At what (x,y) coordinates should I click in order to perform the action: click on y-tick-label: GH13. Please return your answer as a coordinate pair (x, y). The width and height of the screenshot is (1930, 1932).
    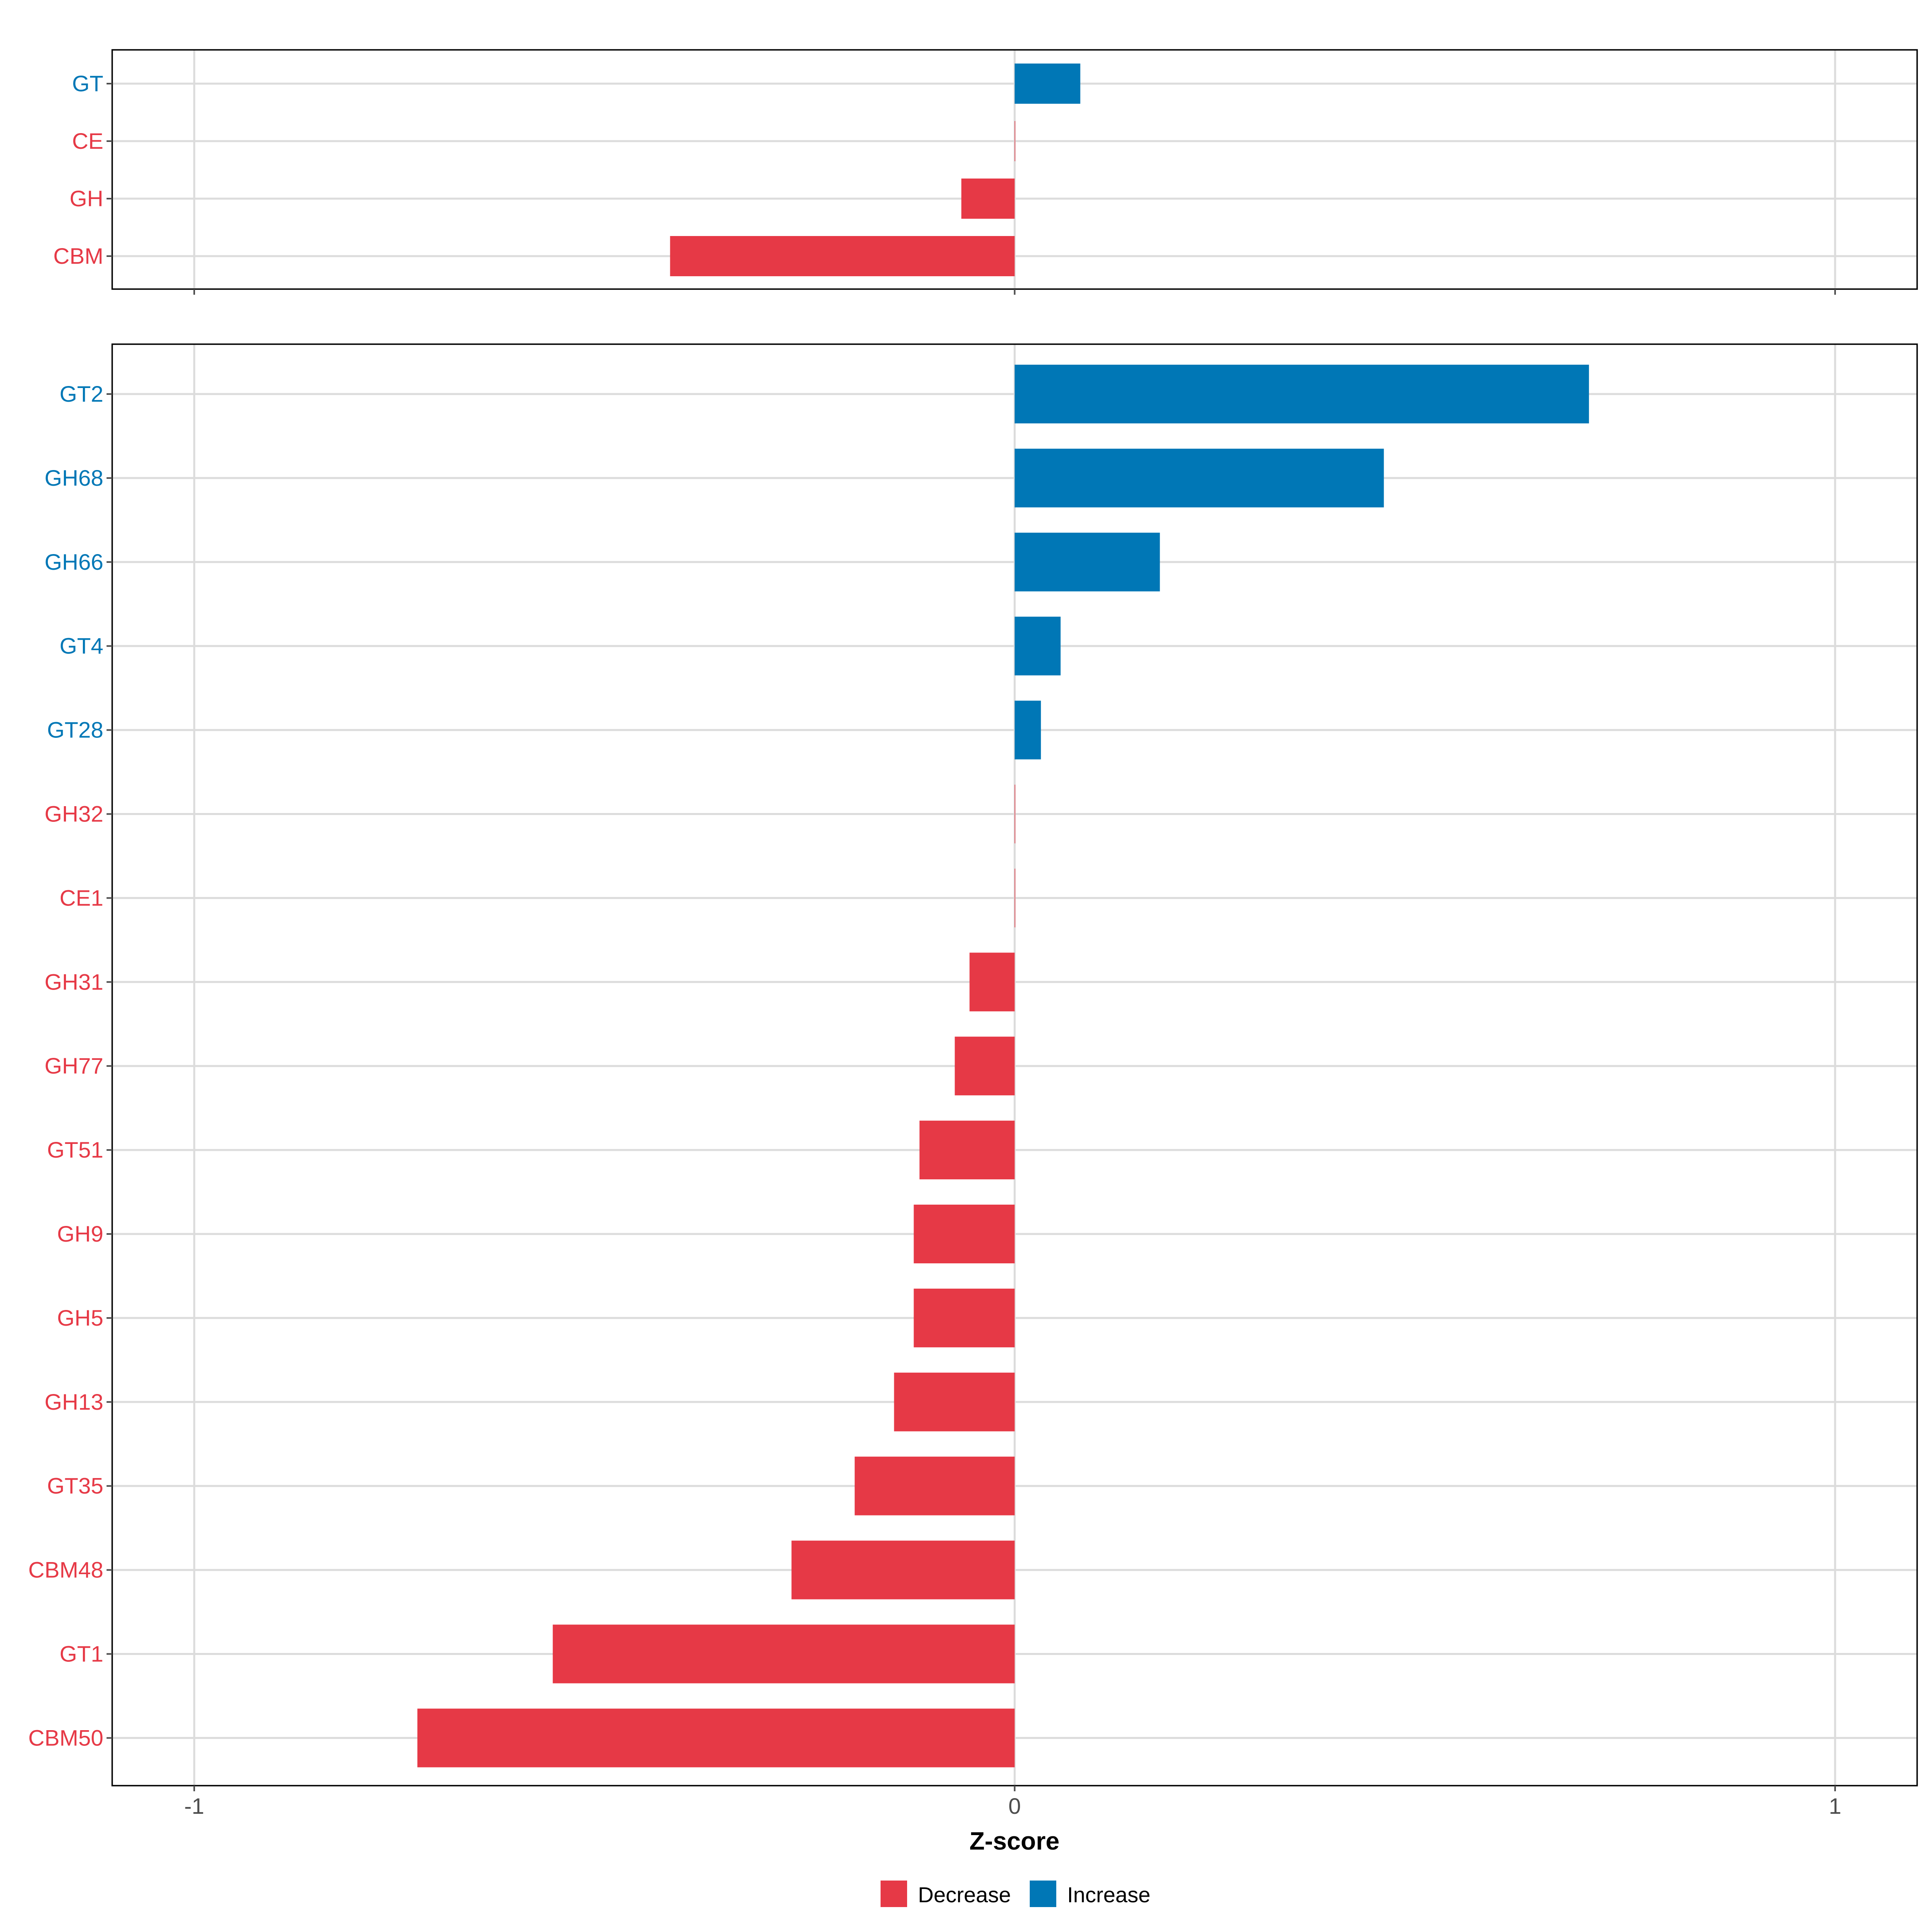
    Looking at the image, I should click on (74, 1402).